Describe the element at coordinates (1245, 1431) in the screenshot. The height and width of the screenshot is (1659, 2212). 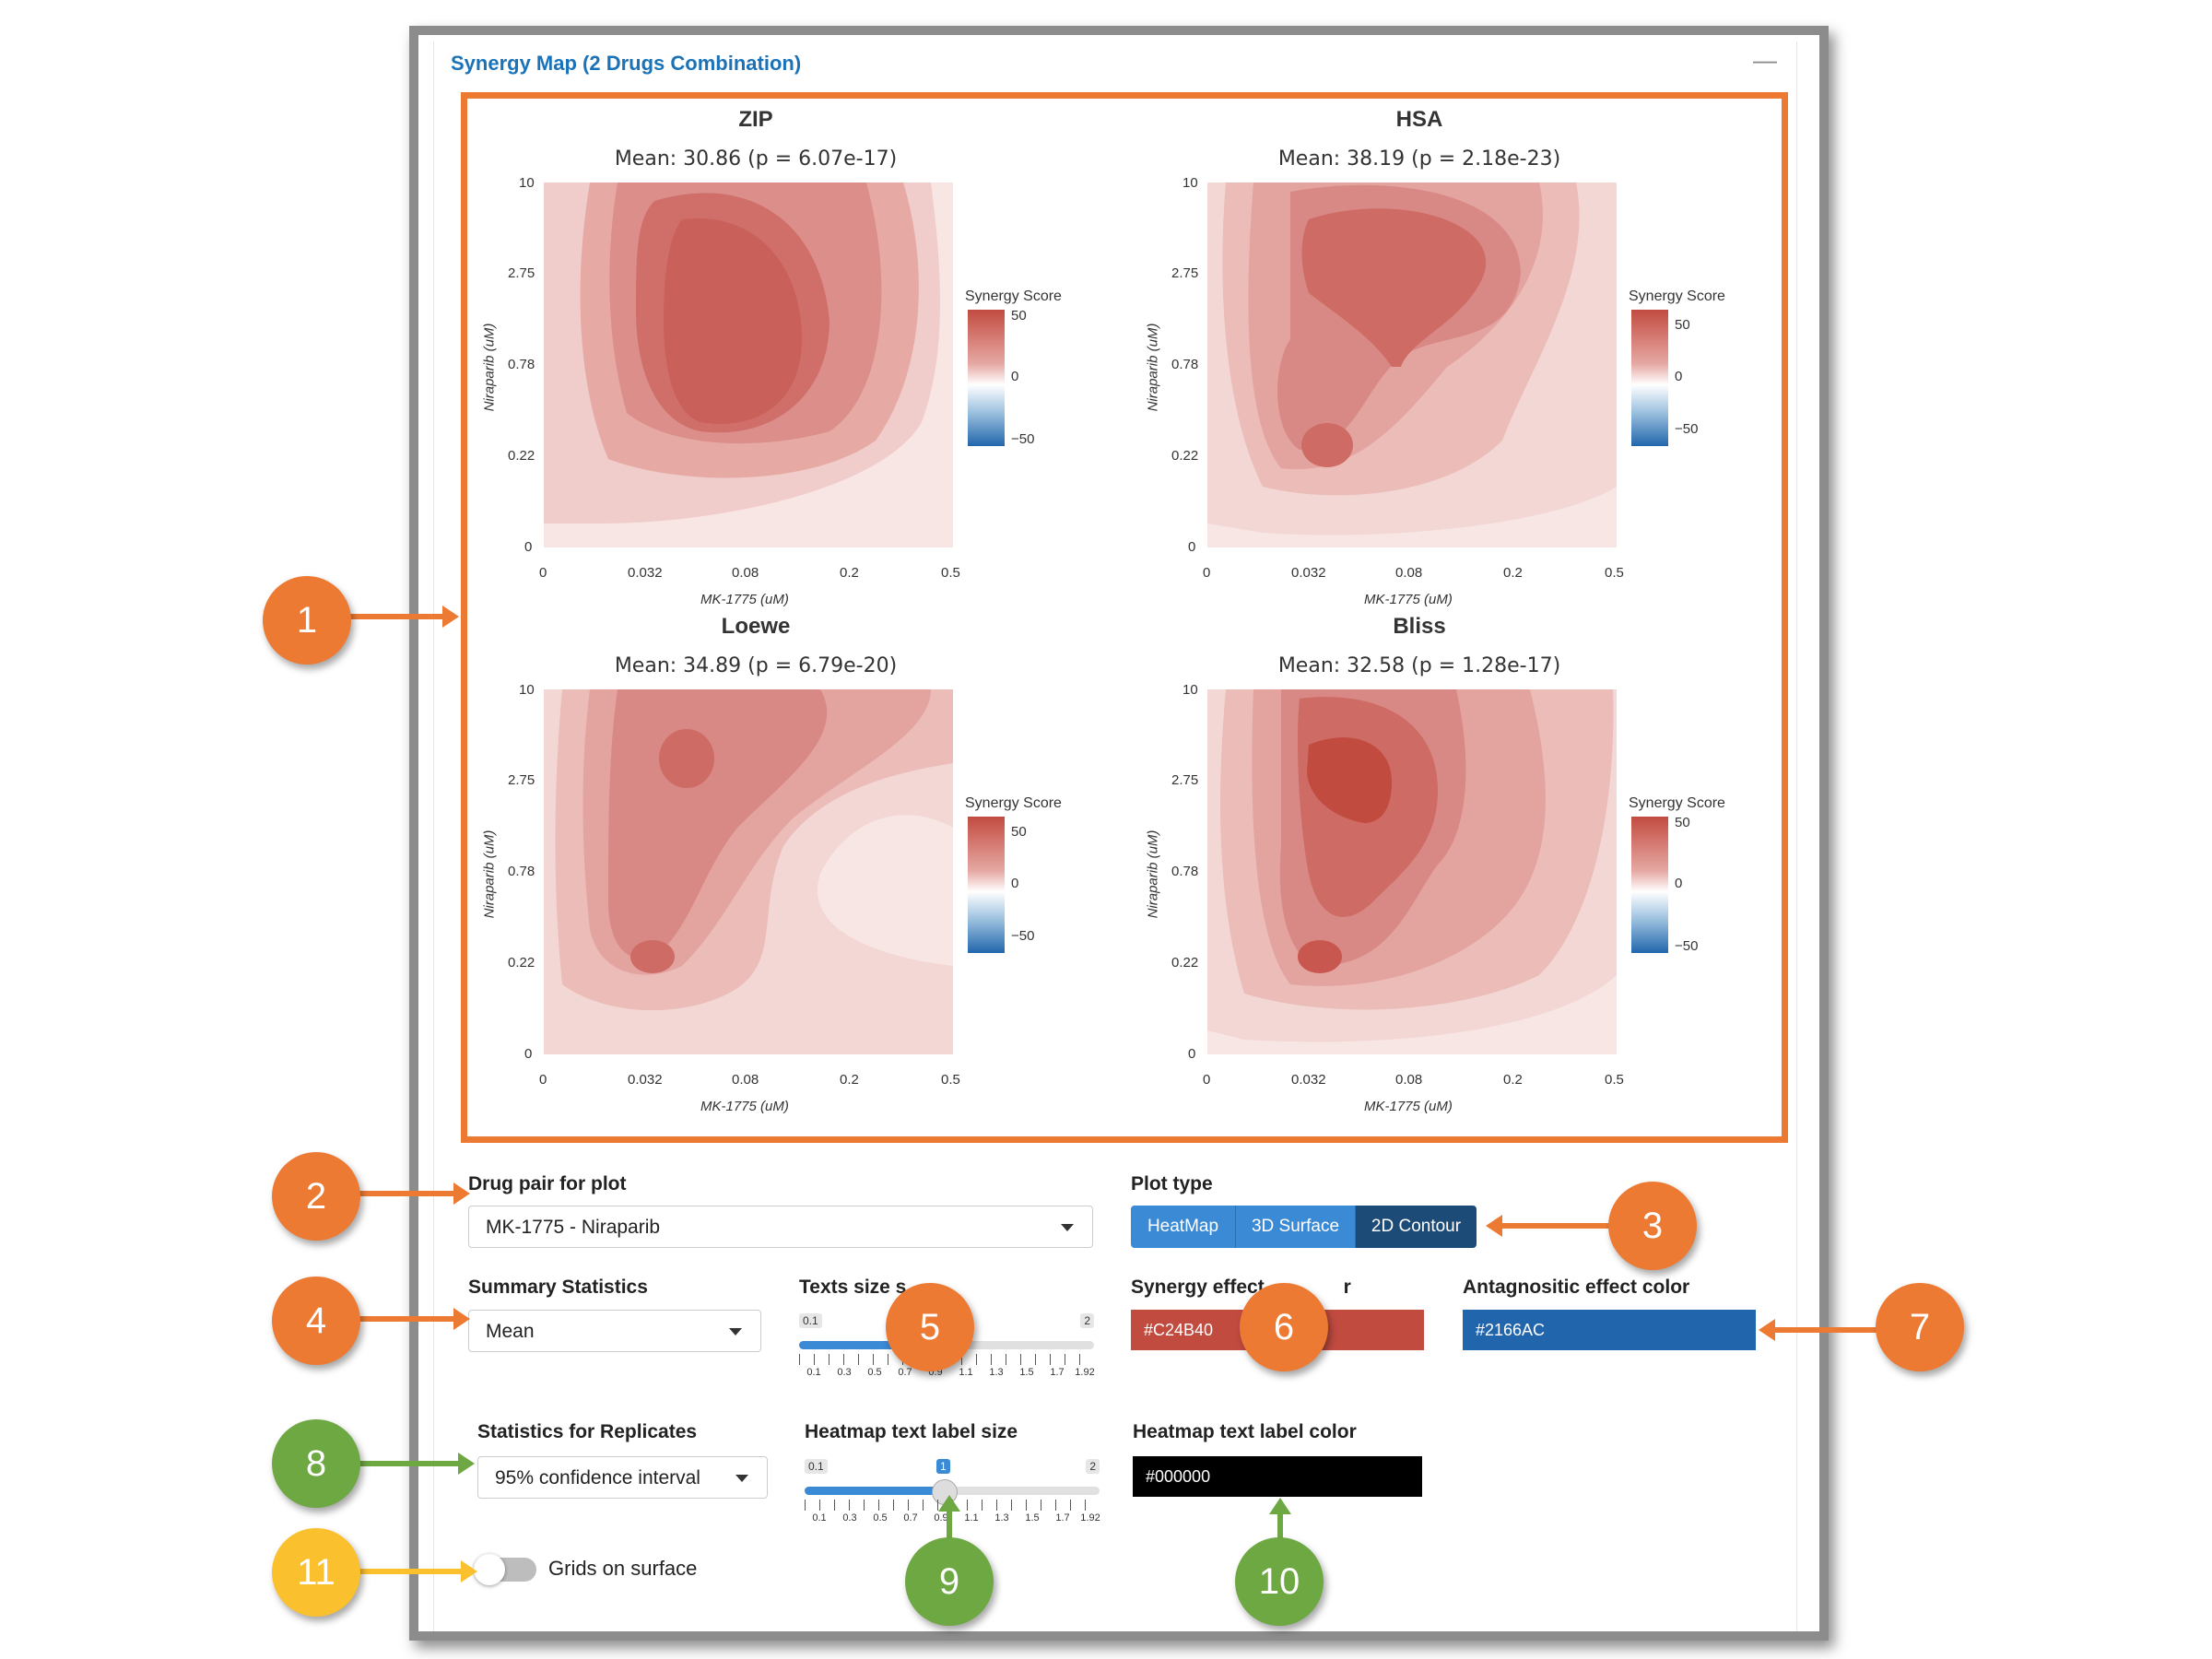
I see `heatmap-label-color-label: Heatmap text label color` at that location.